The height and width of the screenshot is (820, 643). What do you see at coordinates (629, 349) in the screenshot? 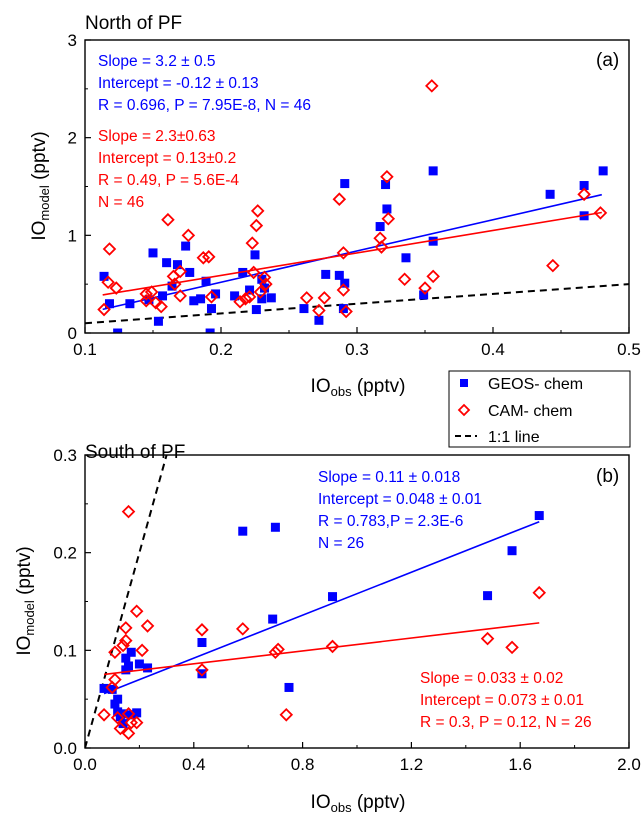
I see `x-tick-label: 0.5` at bounding box center [629, 349].